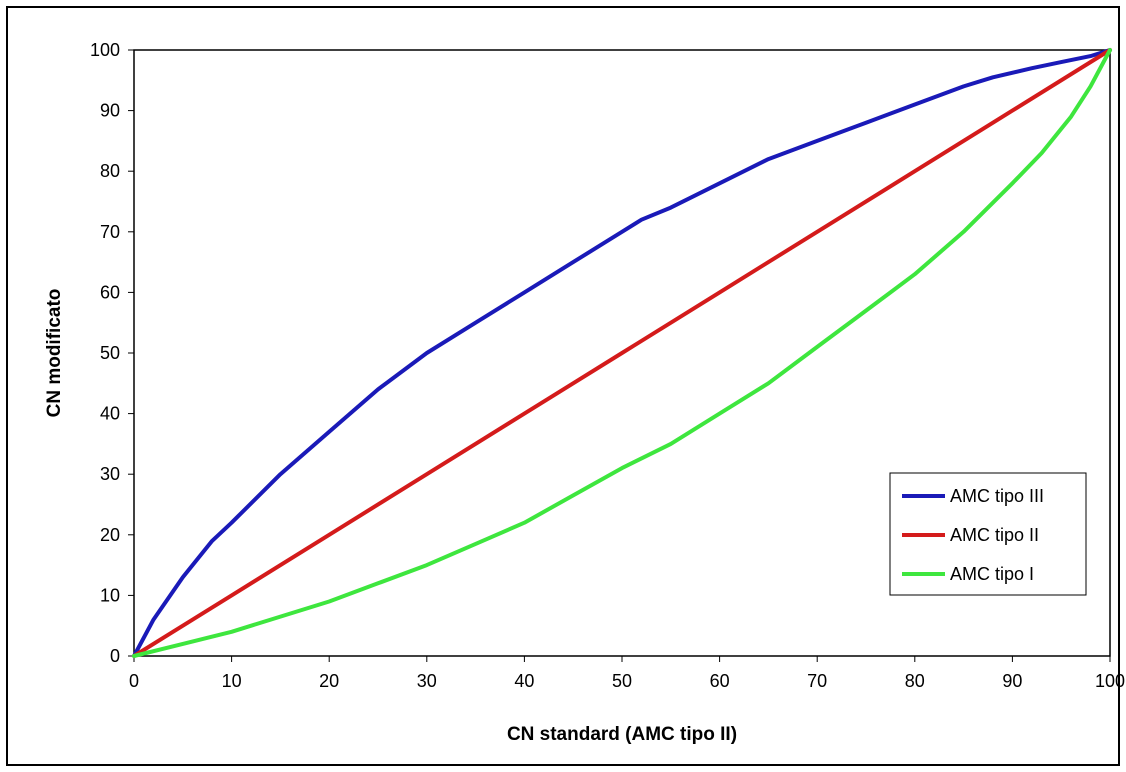 The image size is (1126, 772). I want to click on x-axis-ticks: 0 10 20 30 40 50 60 70 80 90 100, so click(627, 673).